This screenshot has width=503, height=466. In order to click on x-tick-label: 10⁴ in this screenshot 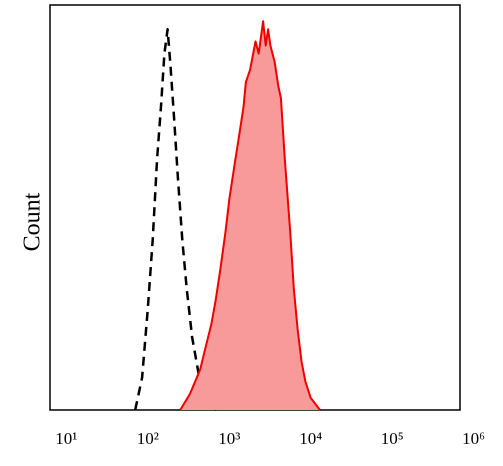, I will do `click(310, 438)`.